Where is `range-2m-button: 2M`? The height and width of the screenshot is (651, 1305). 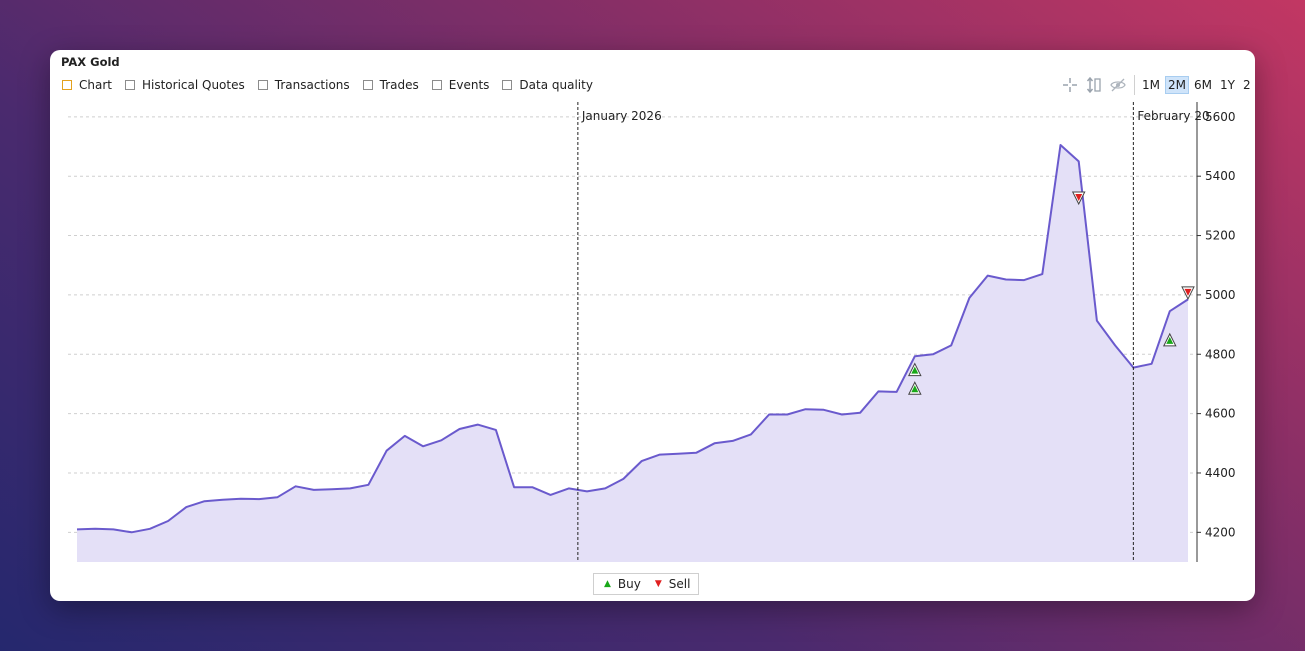
range-2m-button: 2M is located at coordinates (1177, 85).